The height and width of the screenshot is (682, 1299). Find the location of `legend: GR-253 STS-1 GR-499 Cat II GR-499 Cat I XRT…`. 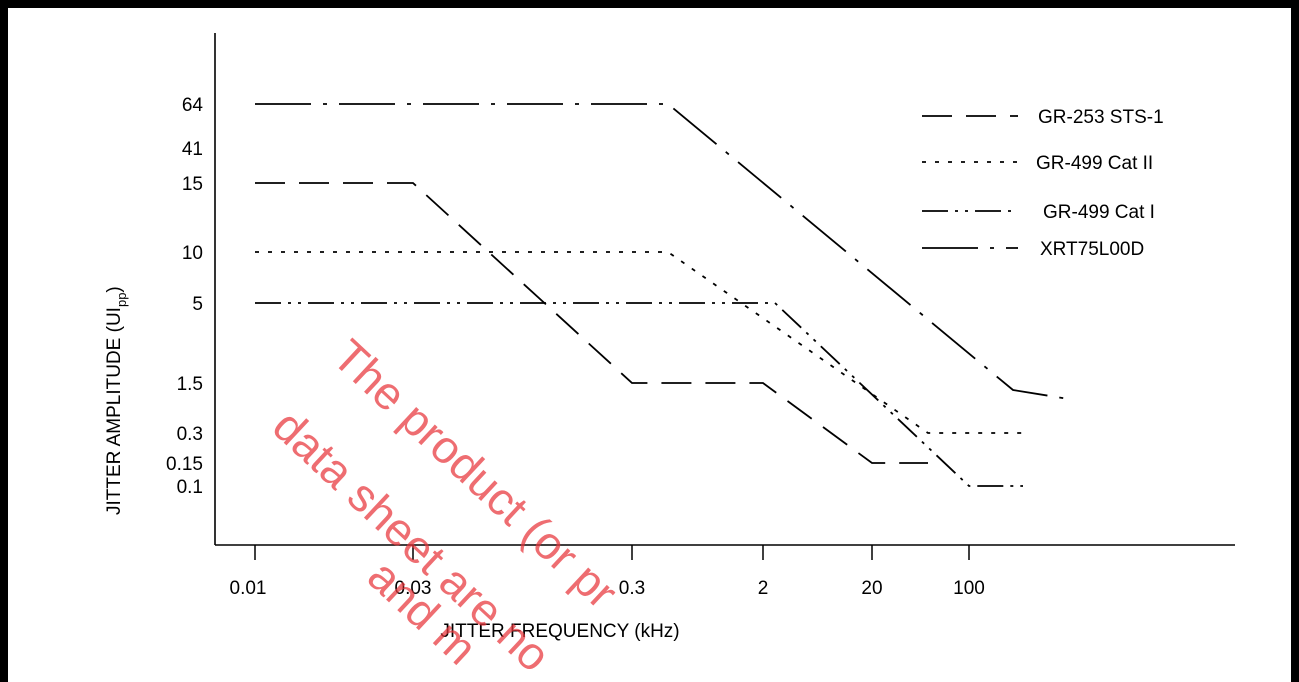

legend: GR-253 STS-1 GR-499 Cat II GR-499 Cat I XRT… is located at coordinates (1043, 183).